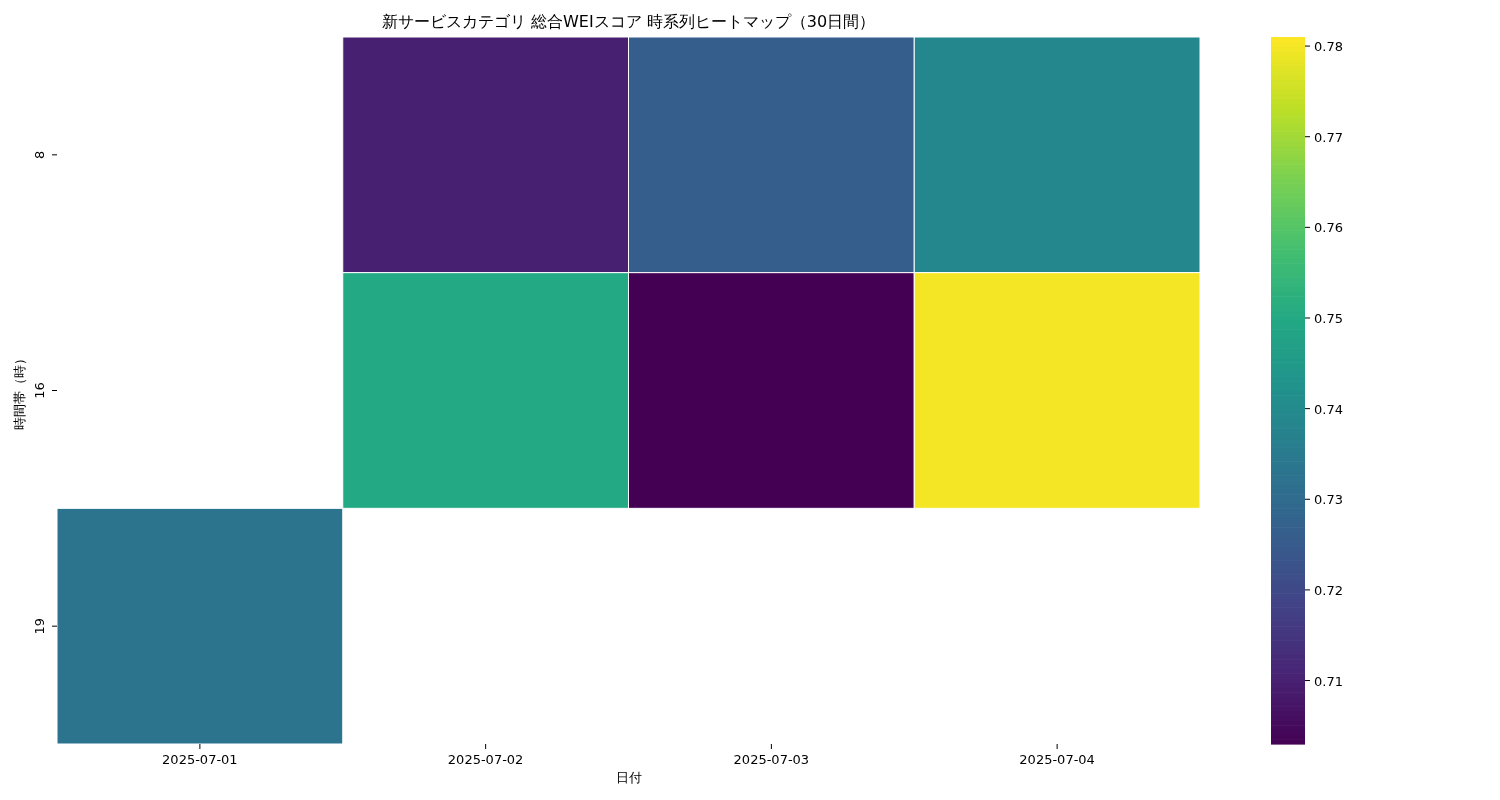 The image size is (1500, 800). What do you see at coordinates (485, 759) in the screenshot?
I see `x-tick-label: 2025-07-02` at bounding box center [485, 759].